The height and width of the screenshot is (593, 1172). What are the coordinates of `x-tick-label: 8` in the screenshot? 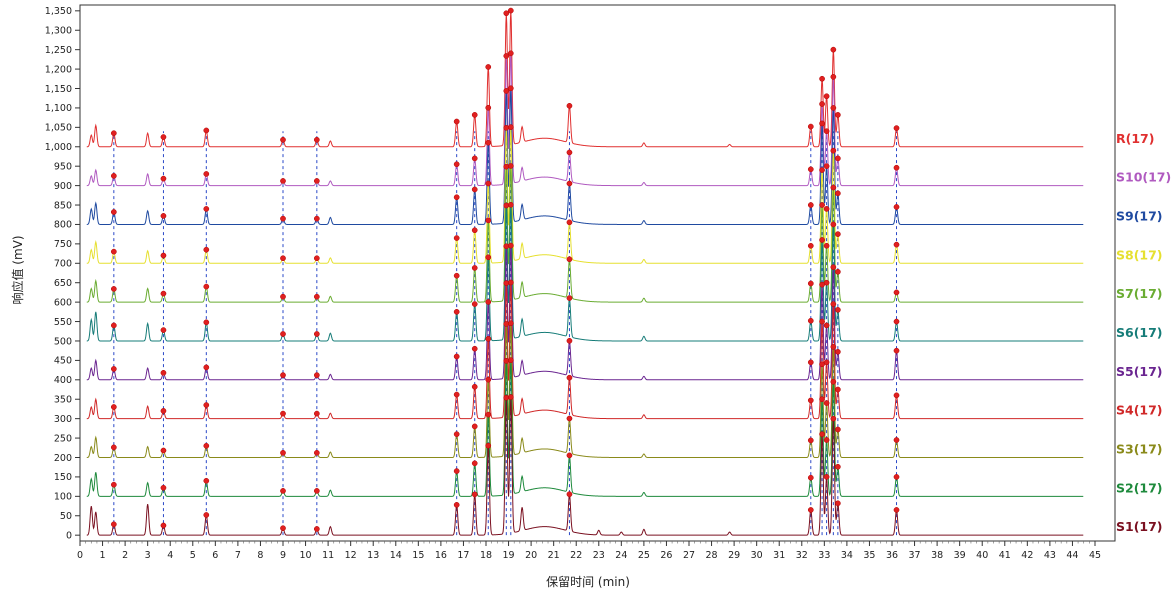 It's located at (260, 555).